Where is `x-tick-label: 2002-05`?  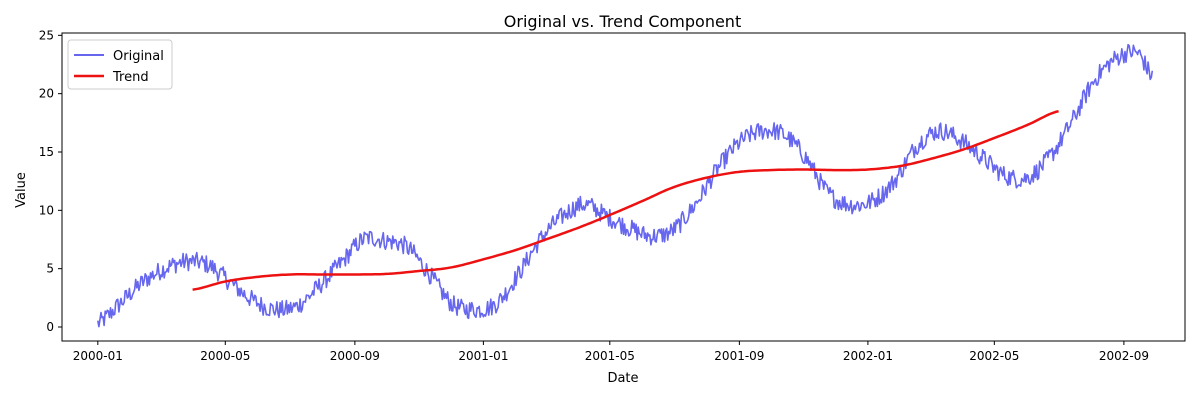
x-tick-label: 2002-05 is located at coordinates (994, 356).